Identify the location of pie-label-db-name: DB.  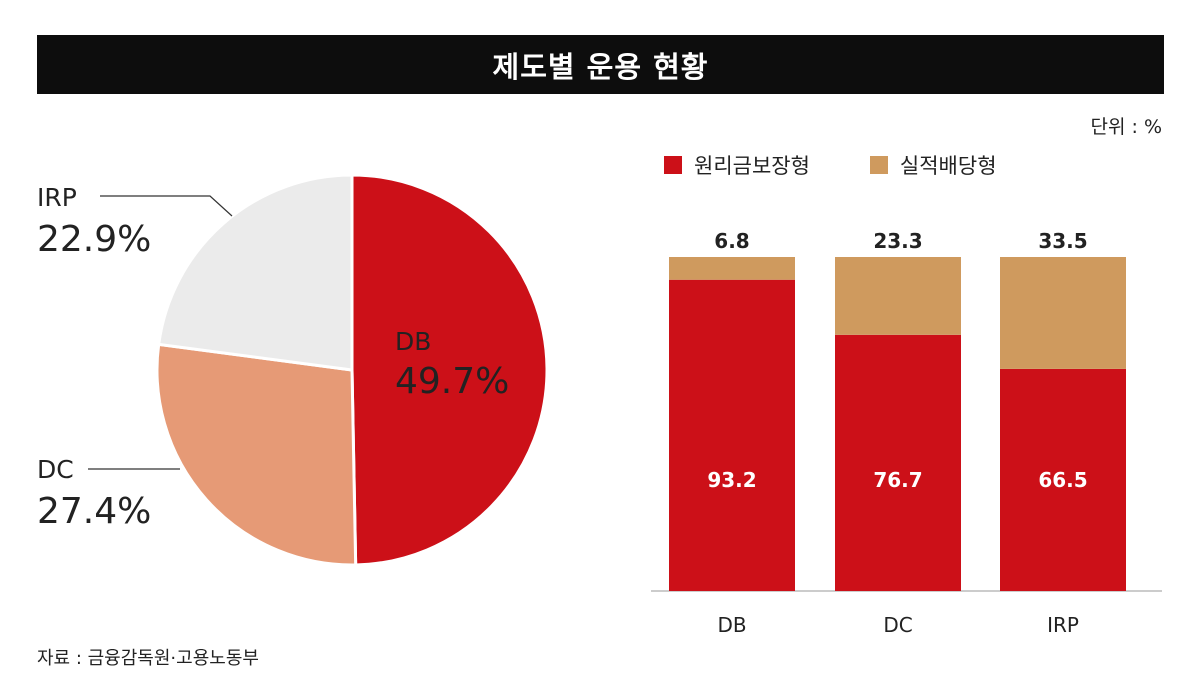
(413, 341).